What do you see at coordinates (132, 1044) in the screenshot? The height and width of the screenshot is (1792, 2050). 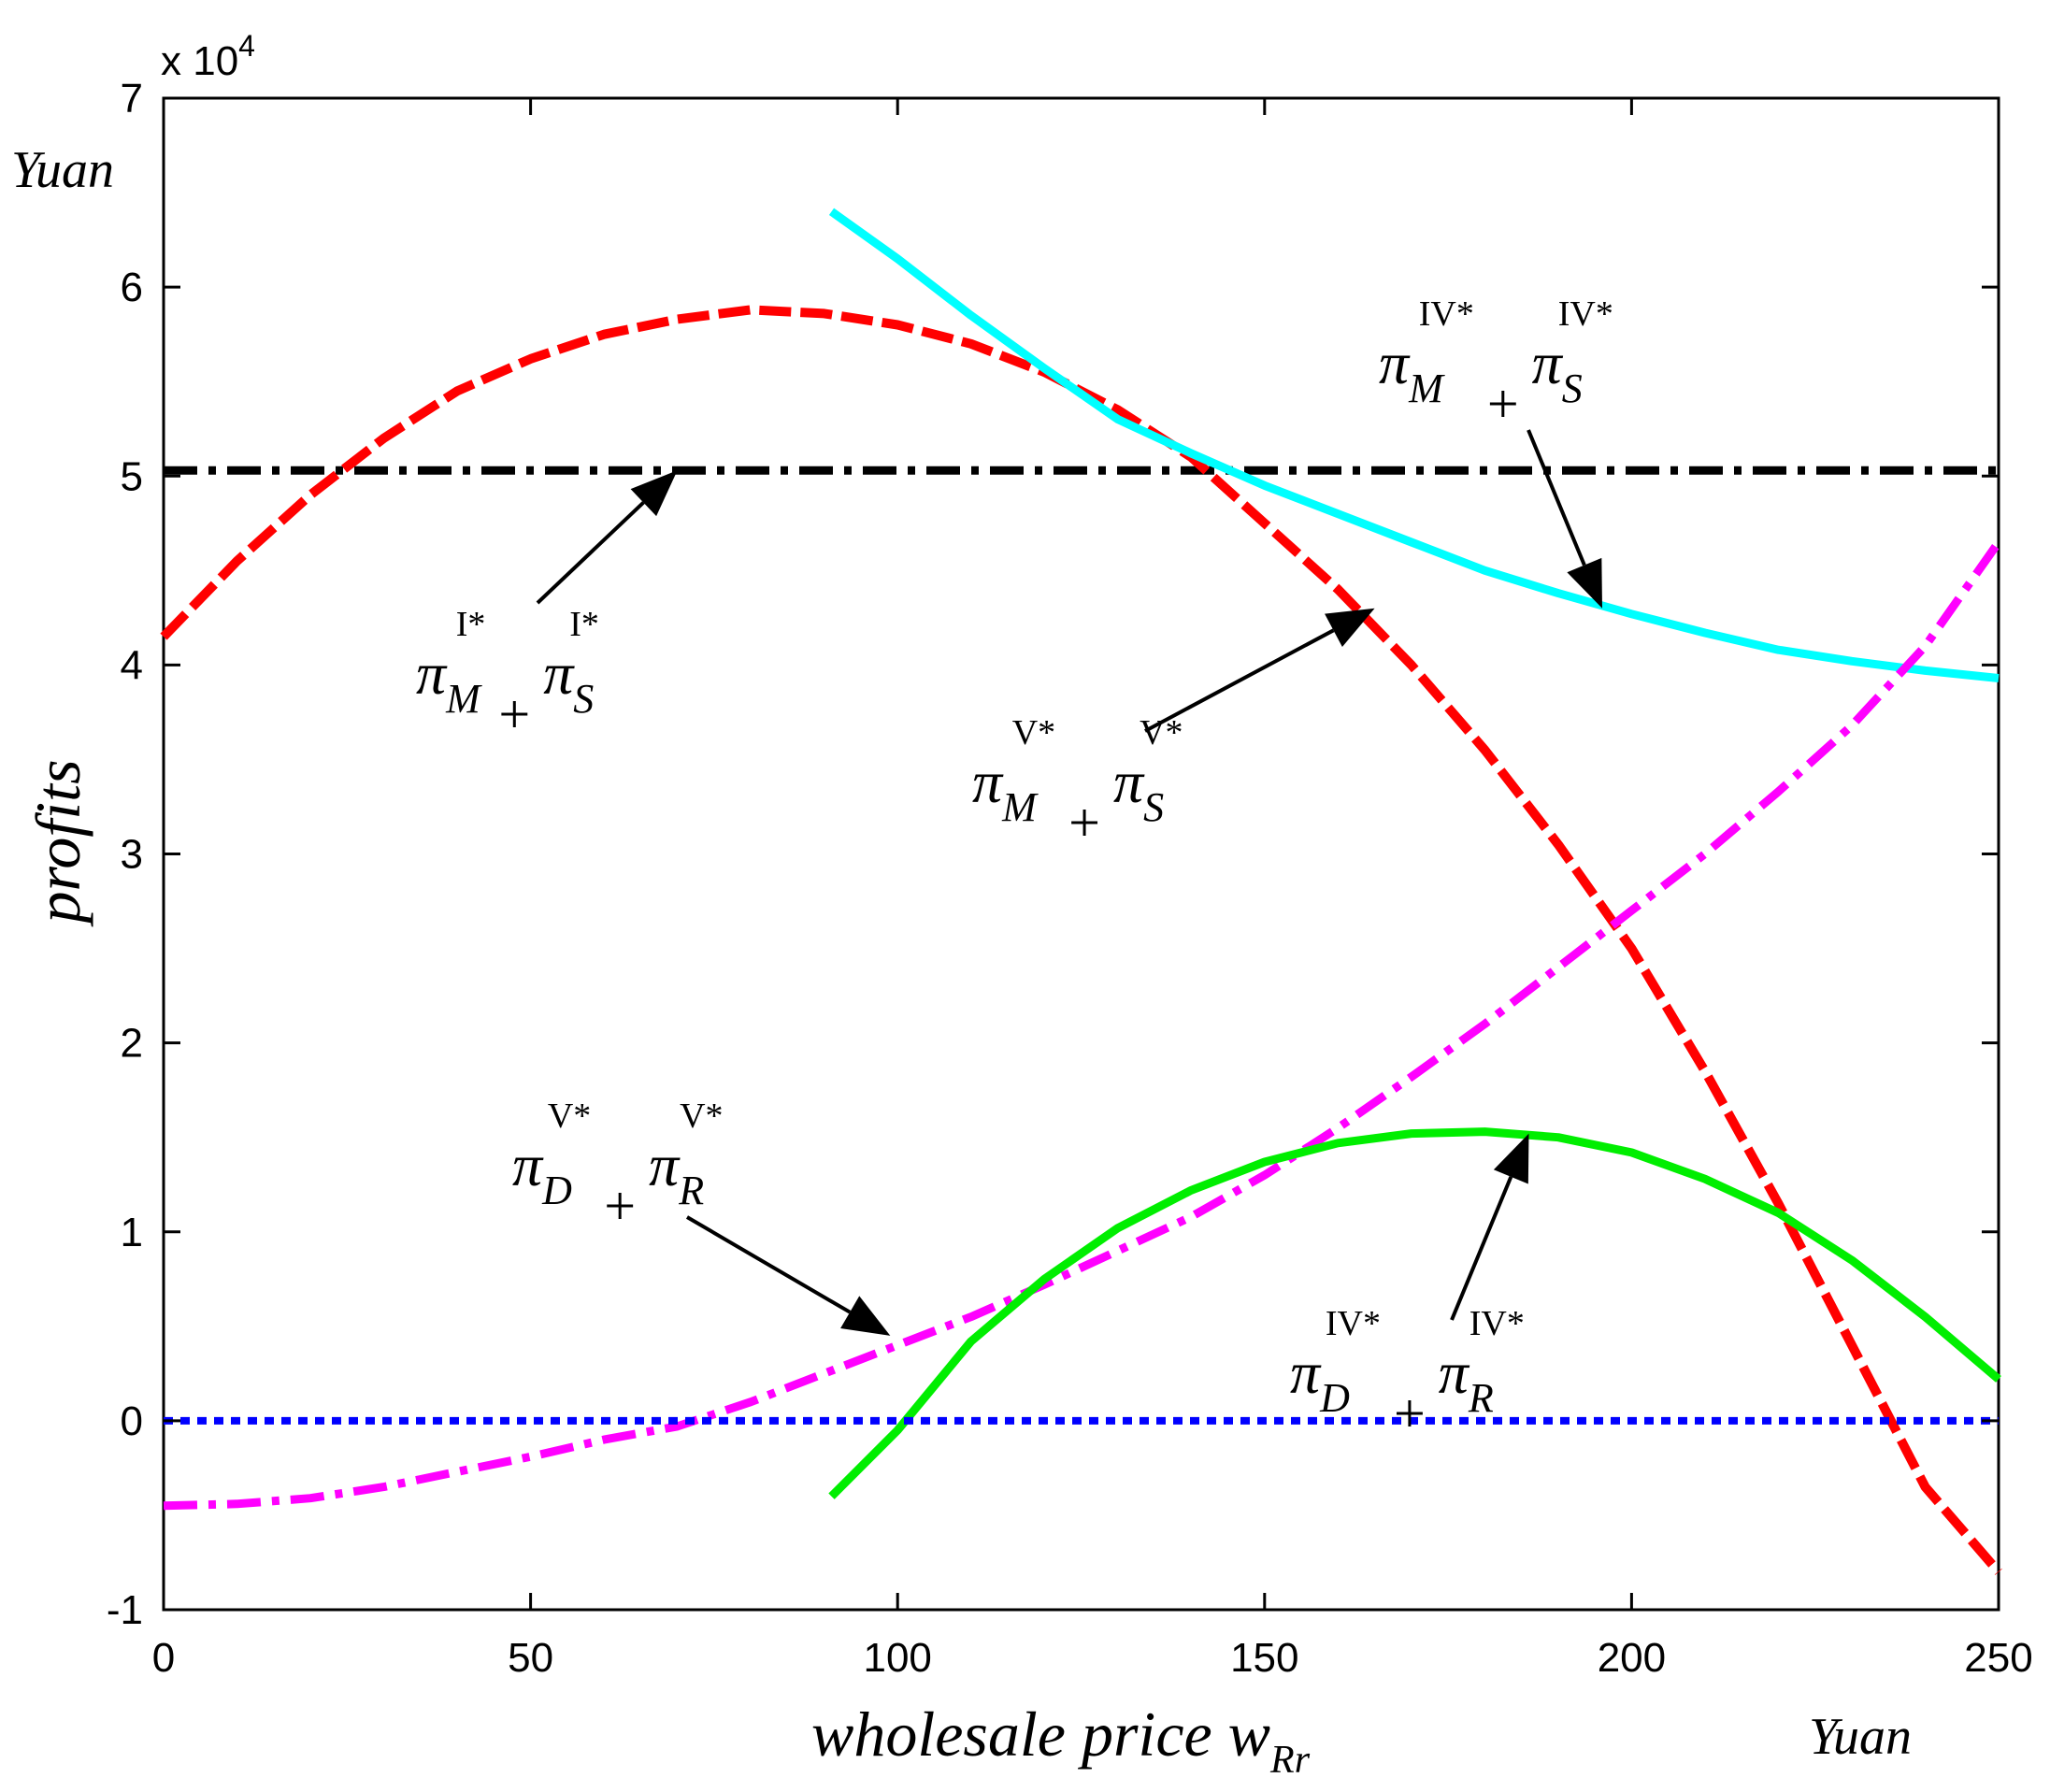 I see `y-tick-label: 2` at bounding box center [132, 1044].